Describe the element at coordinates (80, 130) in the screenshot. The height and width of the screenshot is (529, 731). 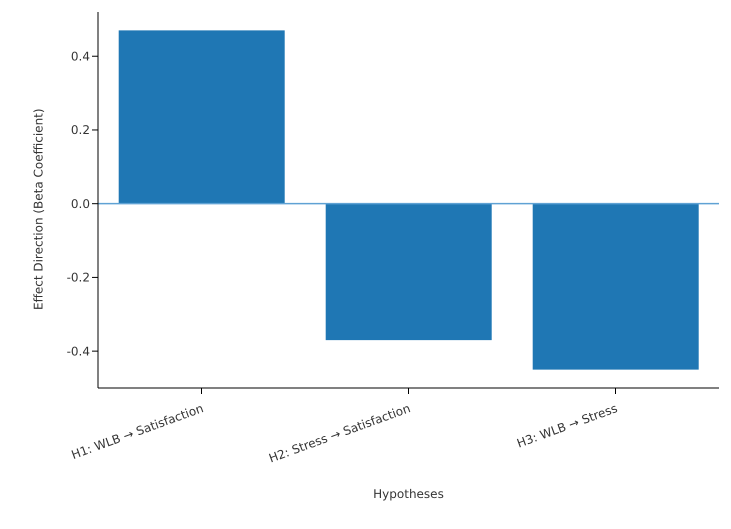
I see `y-tick-label: 0.2` at that location.